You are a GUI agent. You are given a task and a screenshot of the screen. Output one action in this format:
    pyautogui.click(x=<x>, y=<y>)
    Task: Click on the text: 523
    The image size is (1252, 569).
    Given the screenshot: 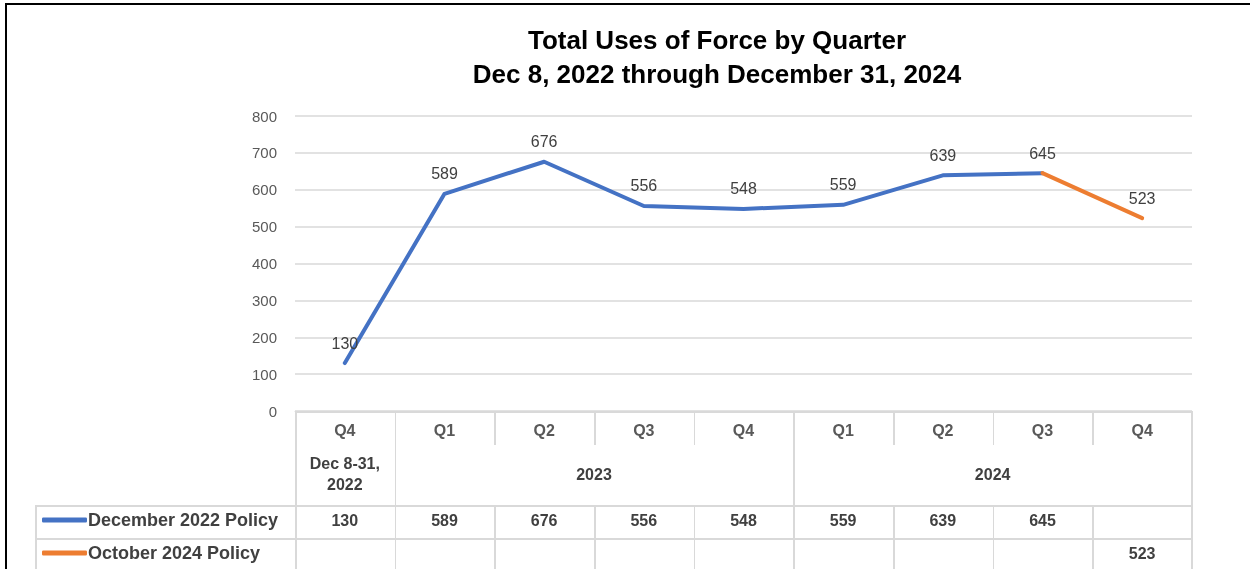 What is the action you would take?
    pyautogui.click(x=1142, y=554)
    